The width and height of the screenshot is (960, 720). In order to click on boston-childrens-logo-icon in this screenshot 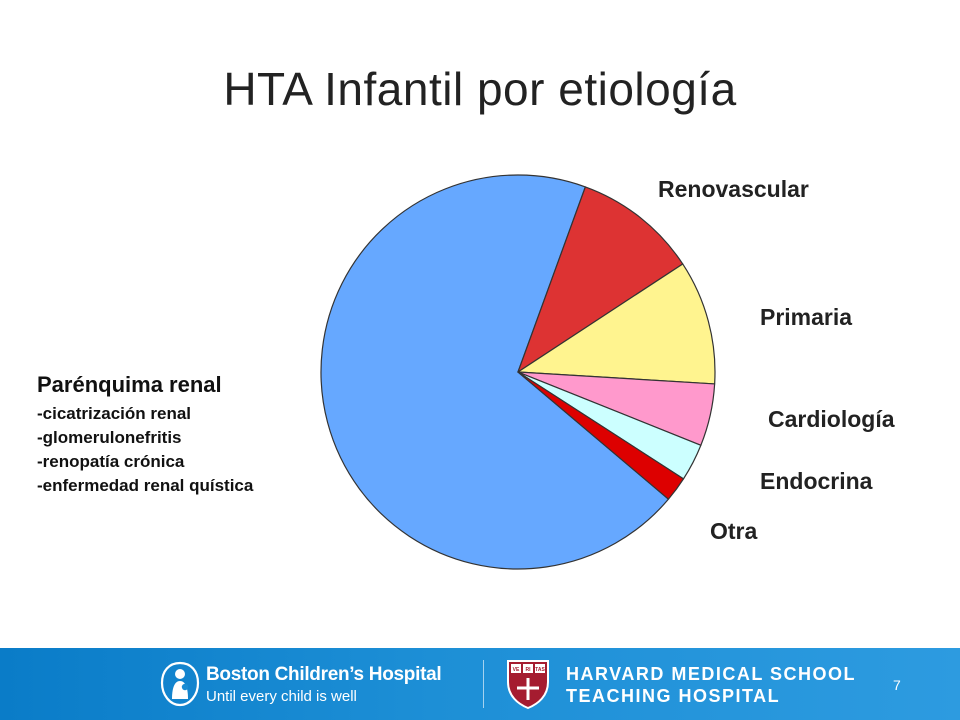, I will do `click(180, 684)`.